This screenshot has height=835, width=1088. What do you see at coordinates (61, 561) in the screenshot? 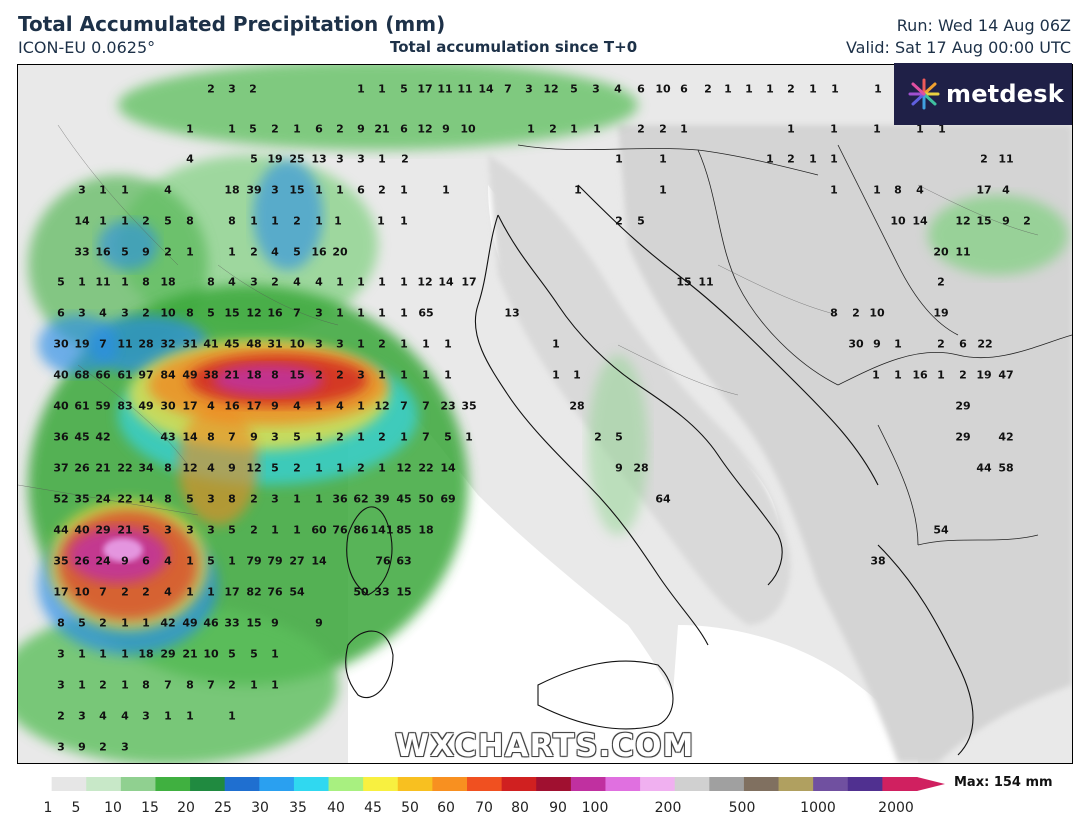
I see `precip-value-label: 35` at bounding box center [61, 561].